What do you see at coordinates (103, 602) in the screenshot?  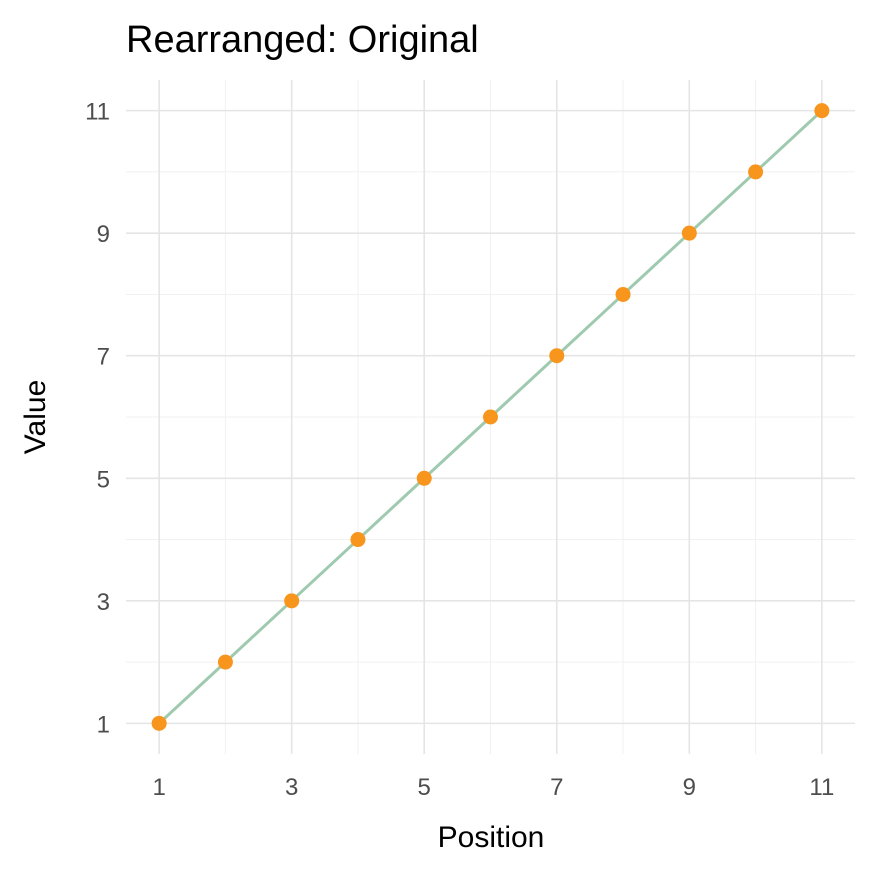 I see `y-tick-label: 3` at bounding box center [103, 602].